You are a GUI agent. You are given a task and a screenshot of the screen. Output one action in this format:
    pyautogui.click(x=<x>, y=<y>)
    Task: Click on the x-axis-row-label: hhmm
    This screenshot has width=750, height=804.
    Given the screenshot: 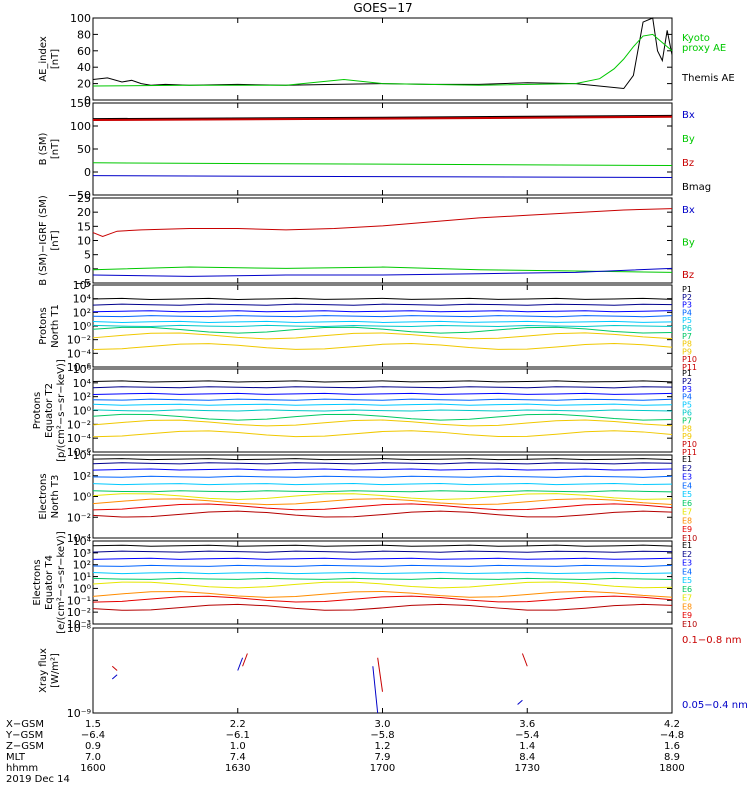 What is the action you would take?
    pyautogui.click(x=22, y=768)
    